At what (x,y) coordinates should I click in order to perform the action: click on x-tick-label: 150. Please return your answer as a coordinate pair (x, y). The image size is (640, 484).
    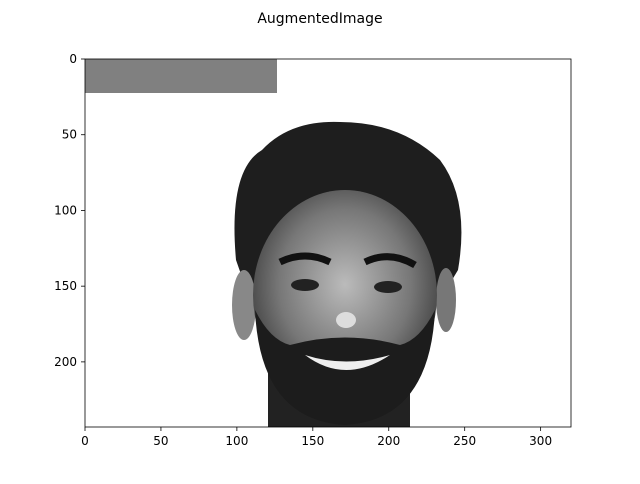
    Looking at the image, I should click on (312, 441).